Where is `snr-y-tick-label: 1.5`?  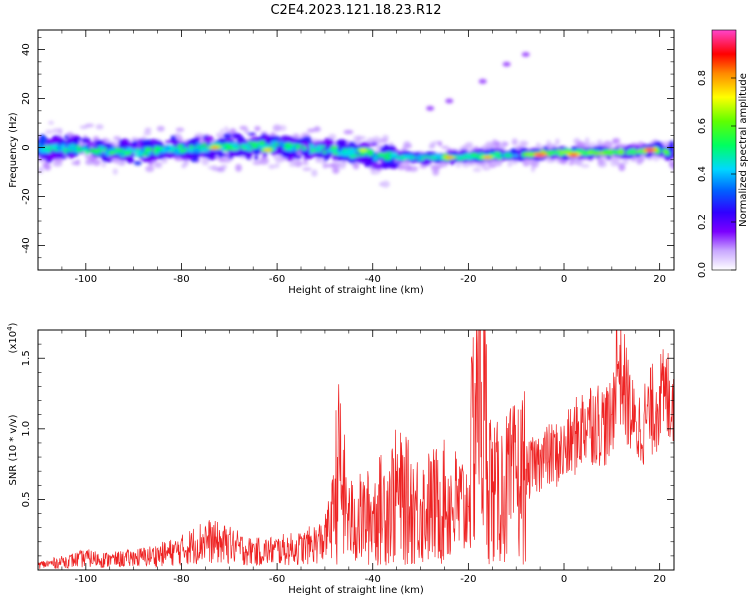 snr-y-tick-label: 1.5 is located at coordinates (26, 358).